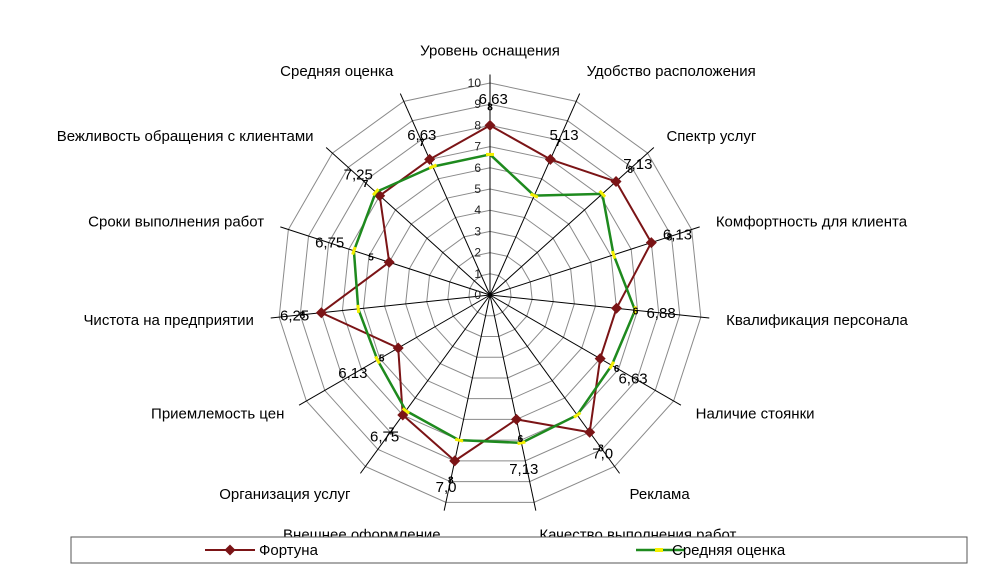 Image resolution: width=984 pixels, height=577 pixels. Describe the element at coordinates (817, 320) in the screenshot. I see `category-label: Квалификация персонала` at that location.